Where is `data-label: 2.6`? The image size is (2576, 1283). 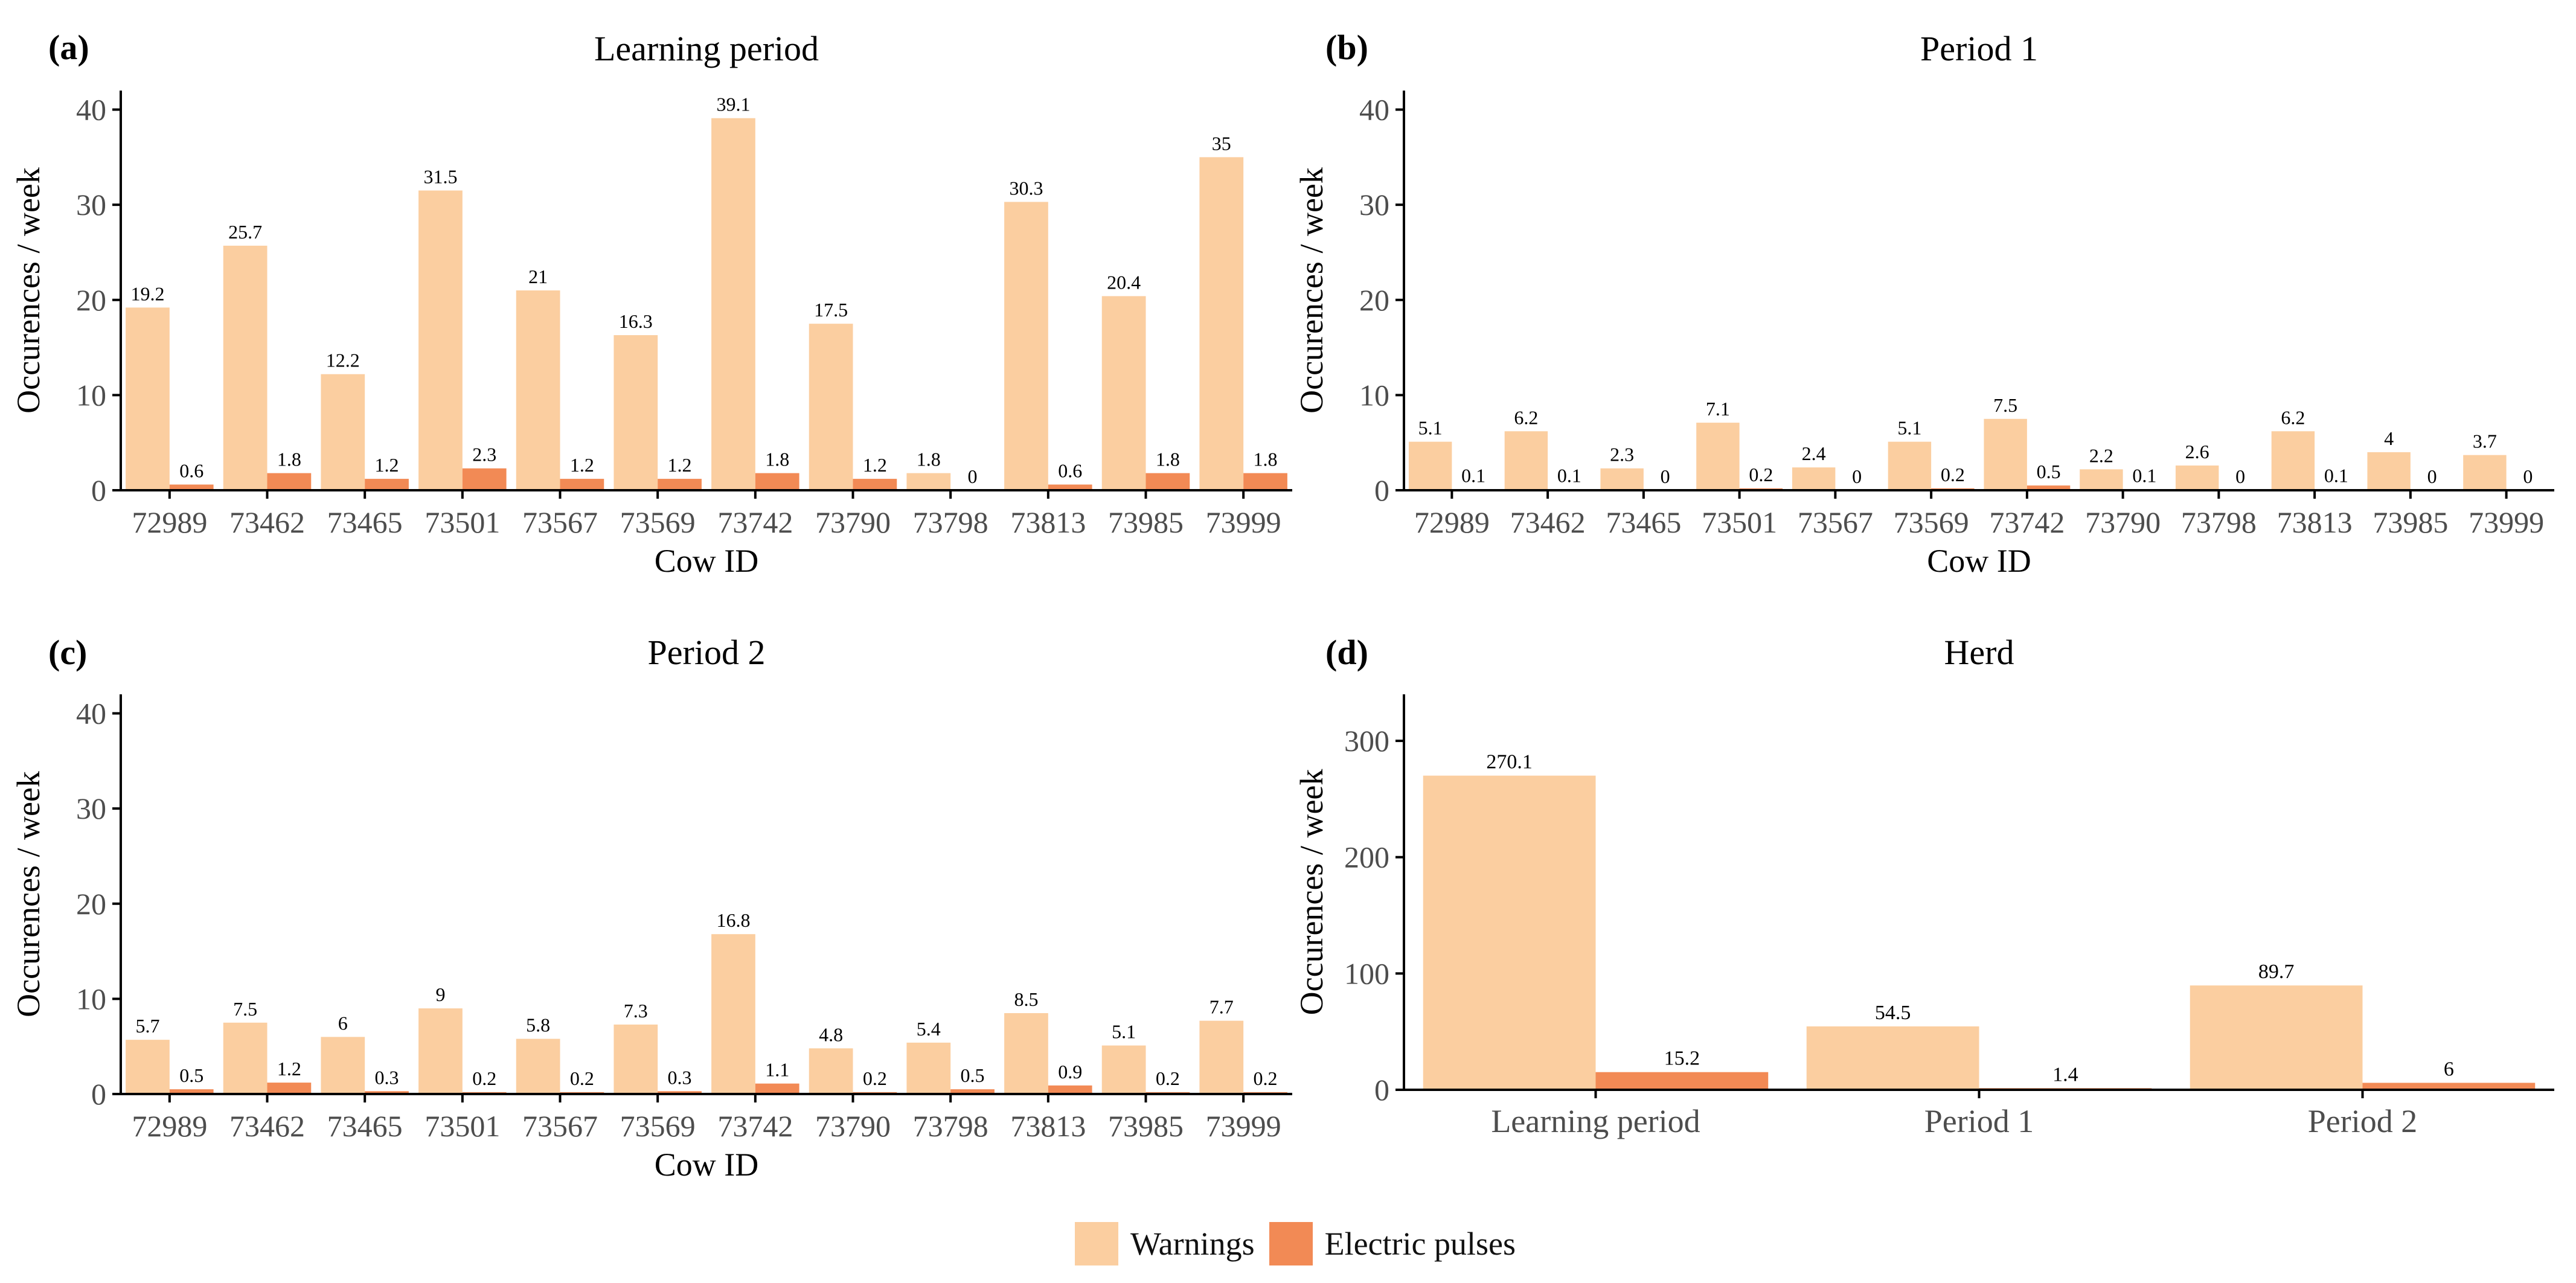
data-label: 2.6 is located at coordinates (2197, 451).